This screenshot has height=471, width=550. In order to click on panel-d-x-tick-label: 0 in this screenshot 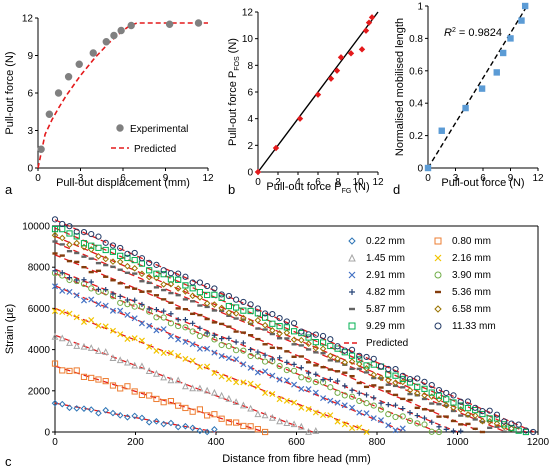, I will do `click(428, 178)`.